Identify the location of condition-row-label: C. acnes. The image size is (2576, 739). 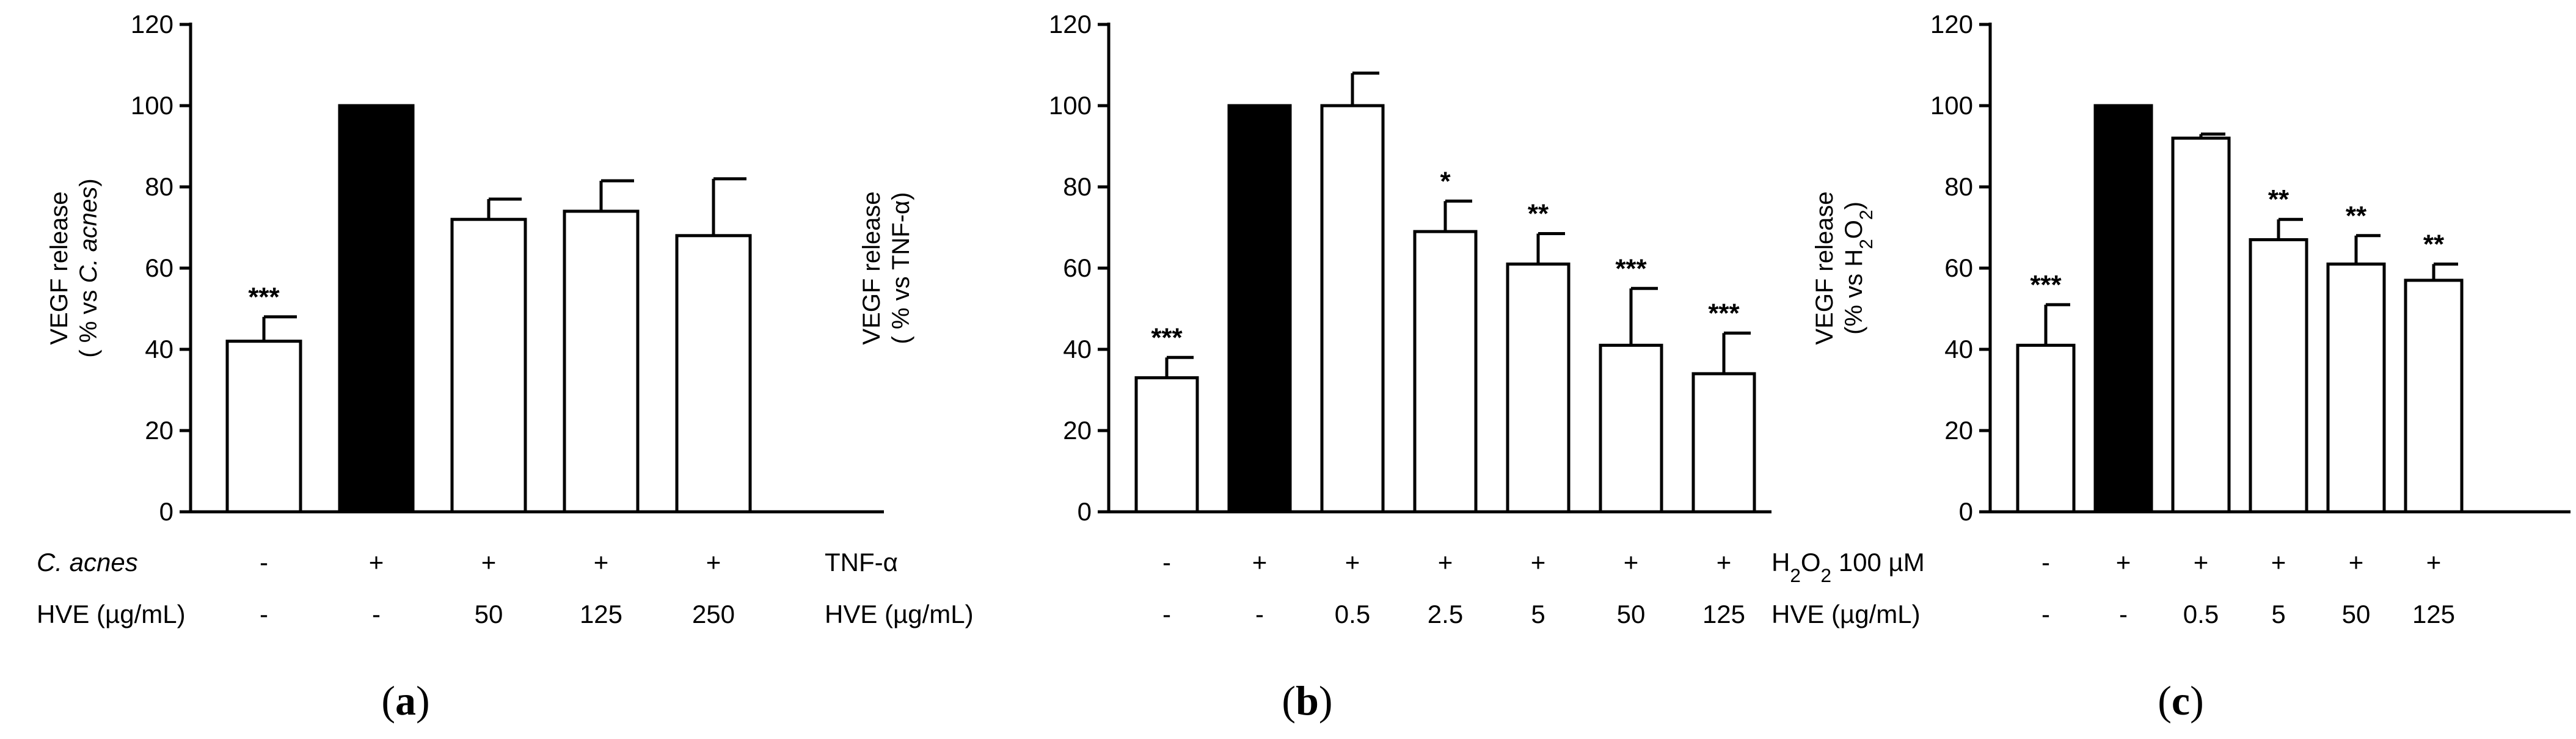
(87, 562).